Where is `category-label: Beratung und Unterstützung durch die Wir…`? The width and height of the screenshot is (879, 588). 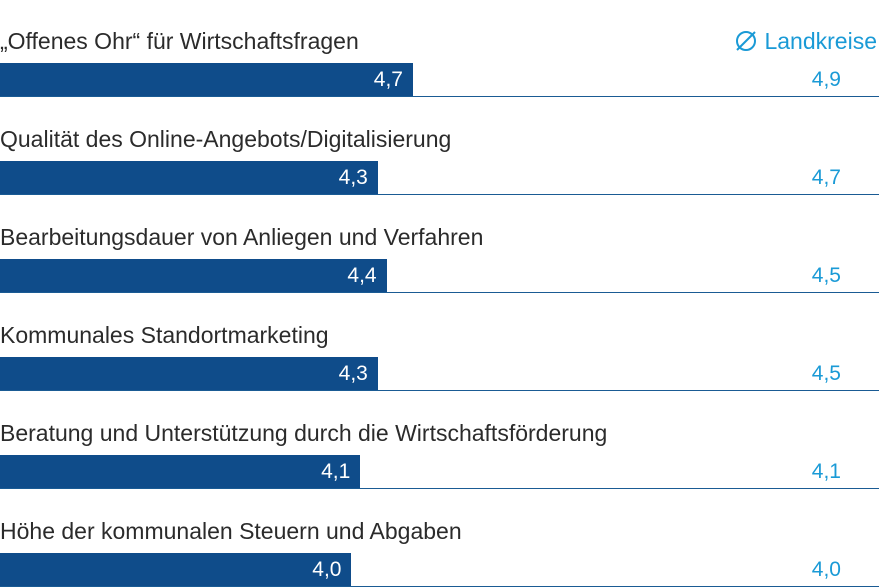
category-label: Beratung und Unterstützung durch die Wir… is located at coordinates (304, 433).